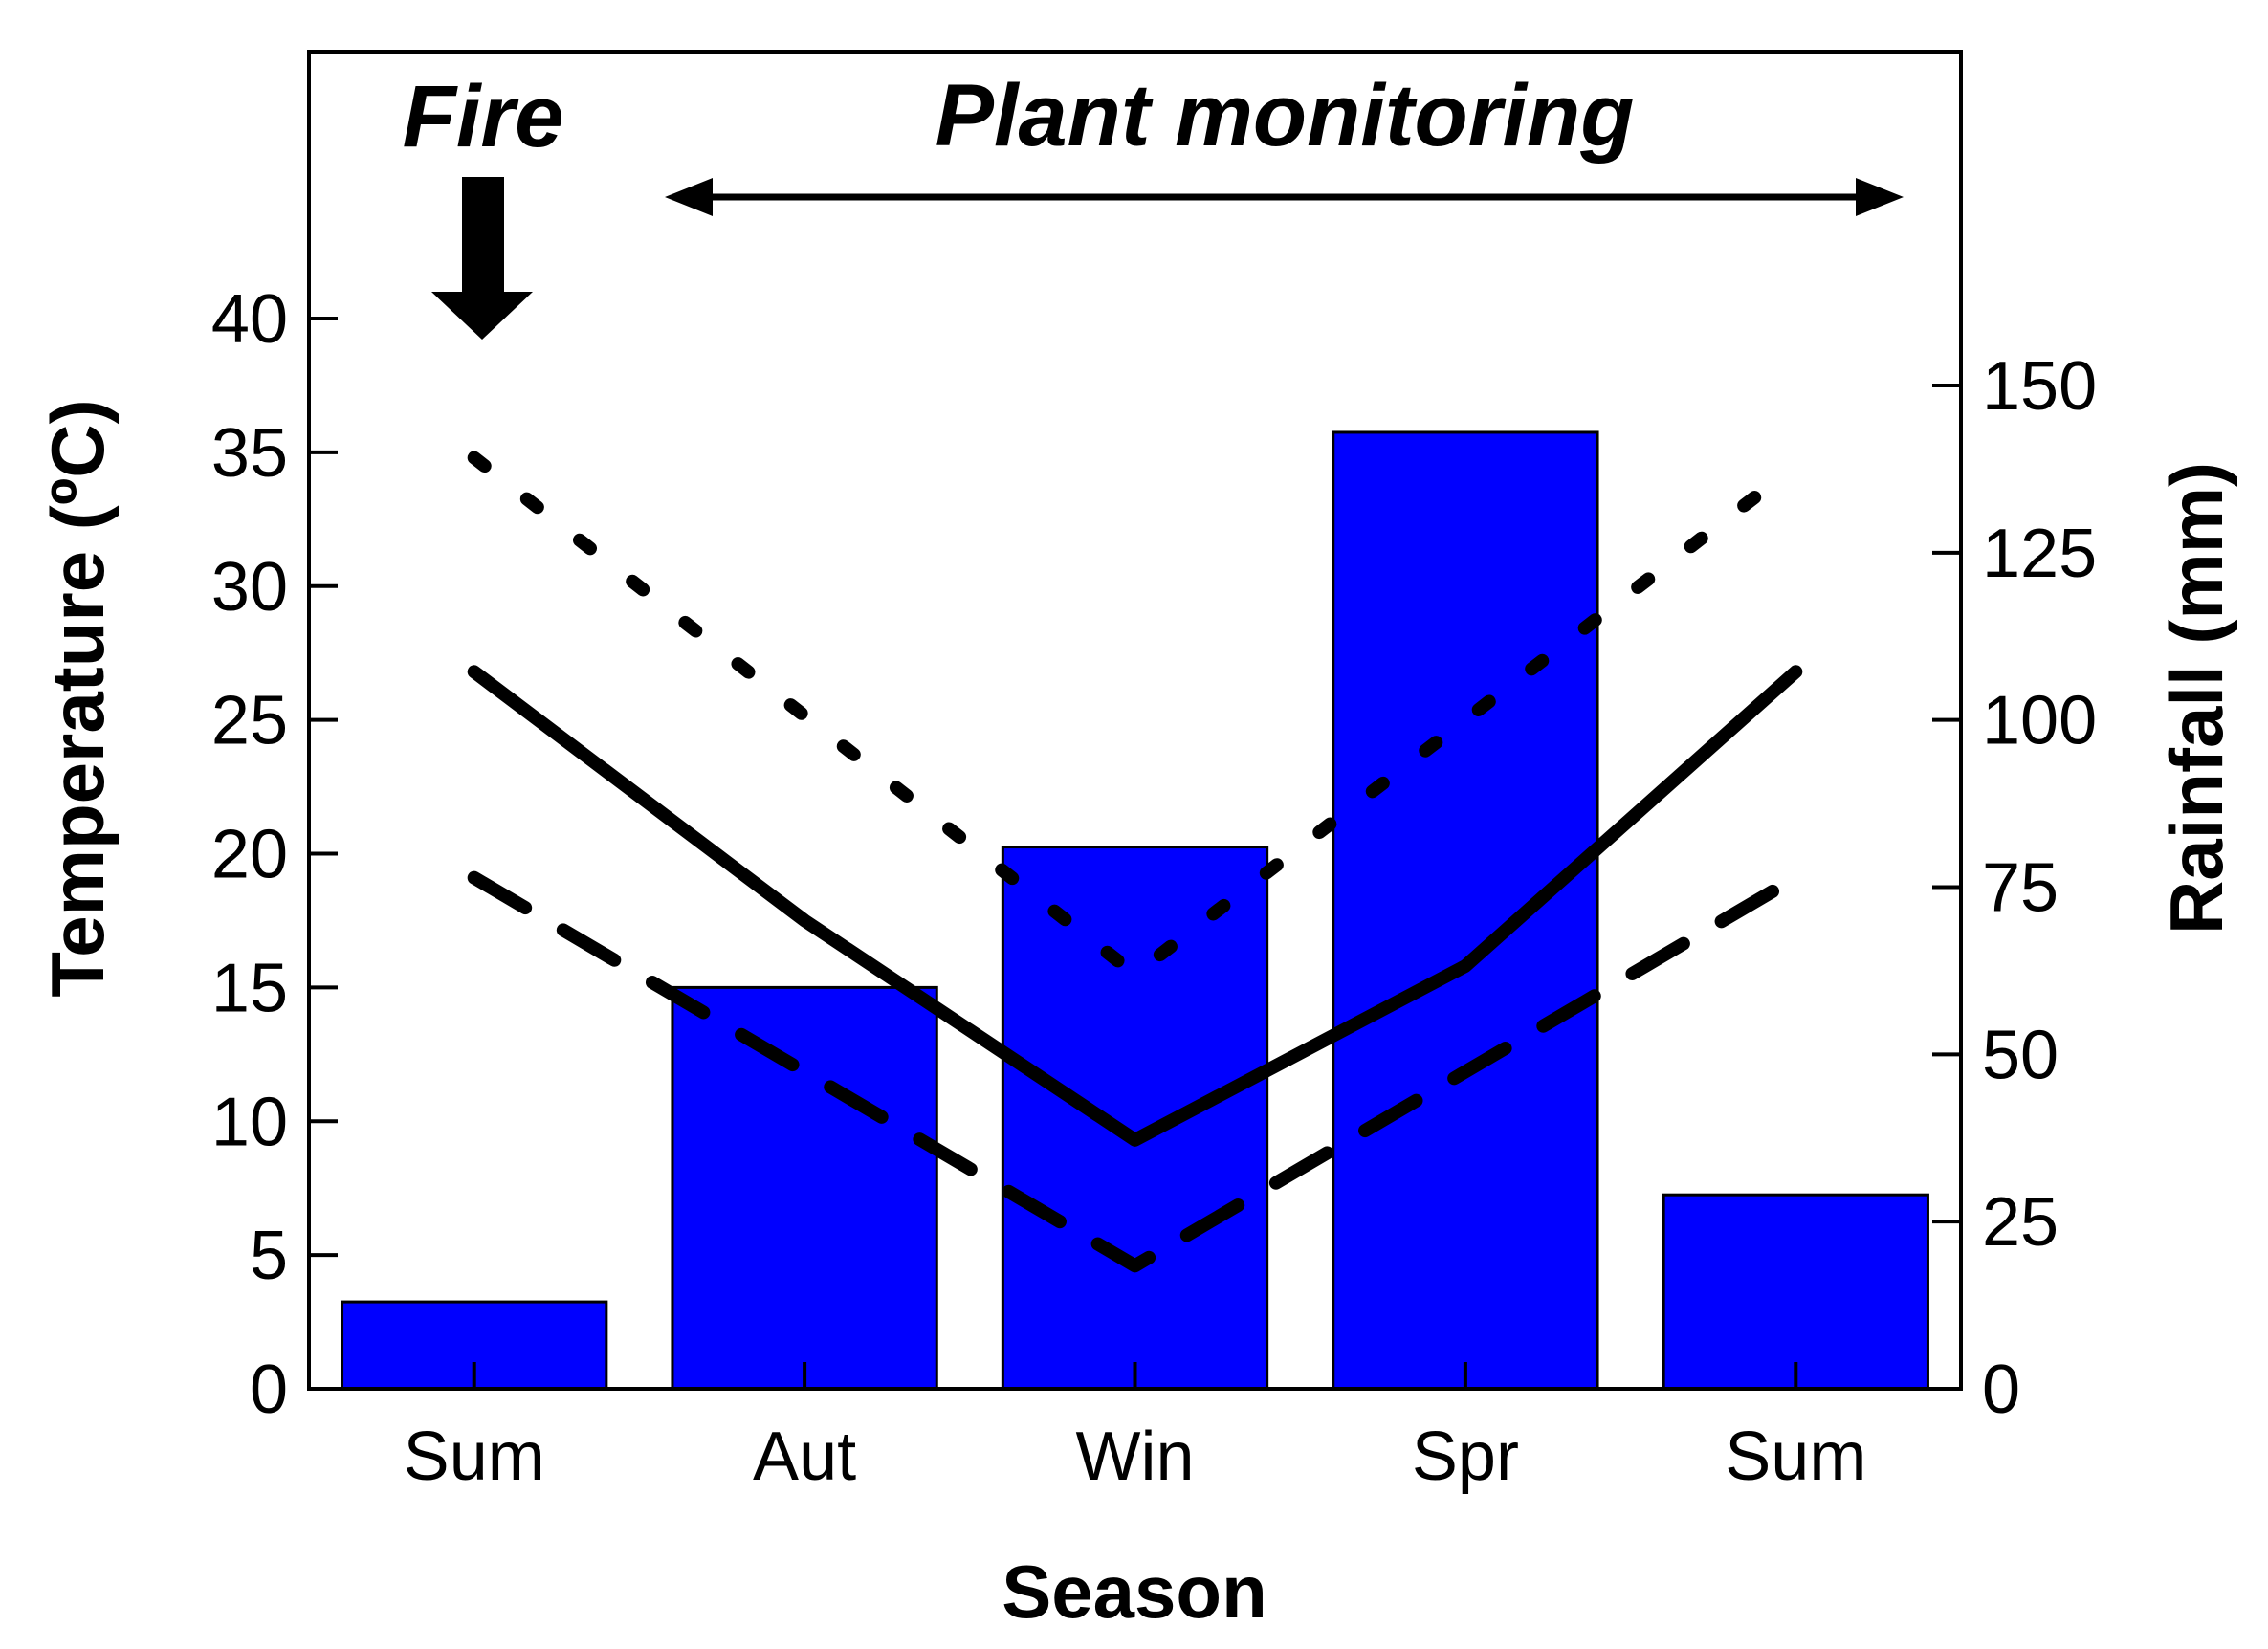 The width and height of the screenshot is (2268, 1649). Describe the element at coordinates (2196, 698) in the screenshot. I see `right-axis-title: Rainfall (mm)` at that location.